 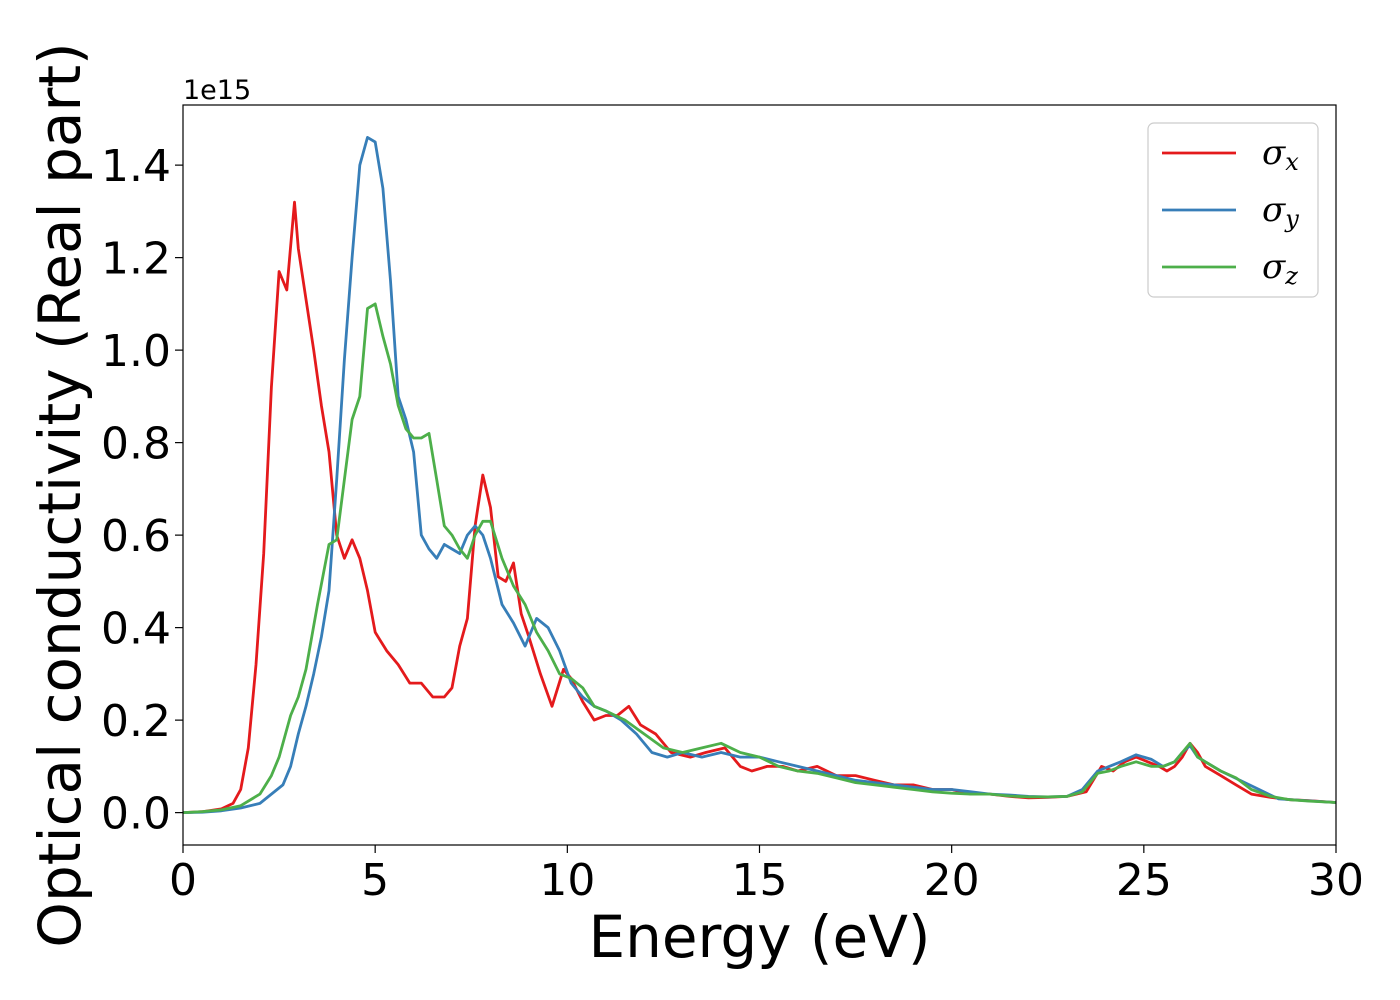 I want to click on x-tick-label: 20, so click(x=952, y=880).